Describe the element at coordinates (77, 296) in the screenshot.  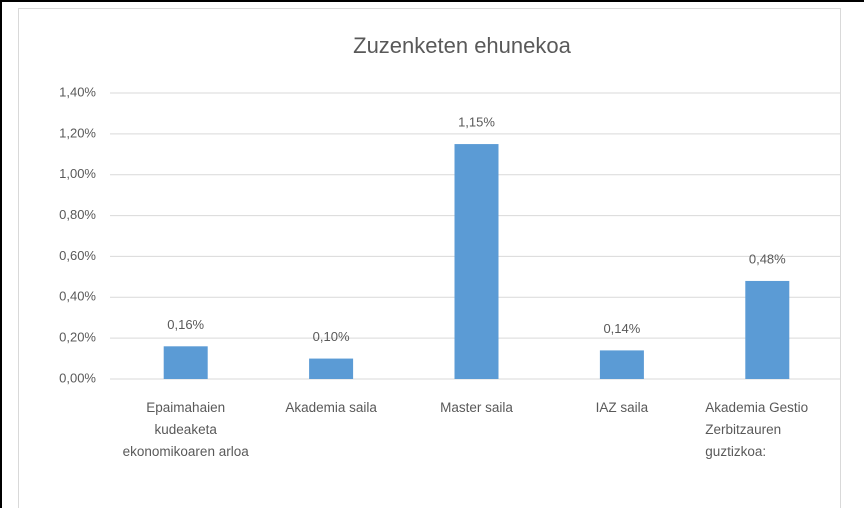
I see `y-tick-label: 0,40%` at that location.